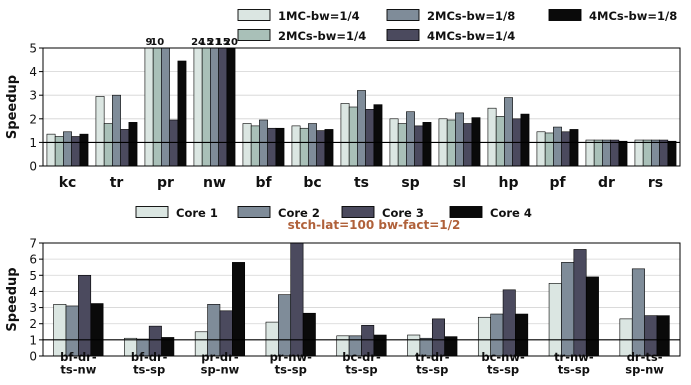  I want to click on x-category-label: pf, so click(557, 183).